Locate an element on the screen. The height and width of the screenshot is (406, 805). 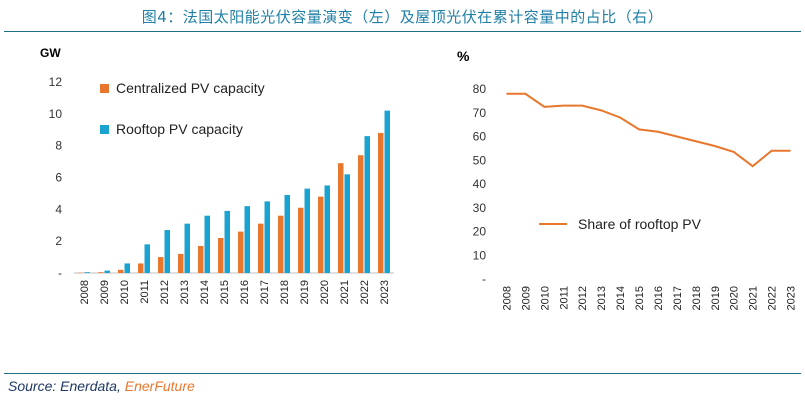
left-x-tick-label: 2020 is located at coordinates (325, 292).